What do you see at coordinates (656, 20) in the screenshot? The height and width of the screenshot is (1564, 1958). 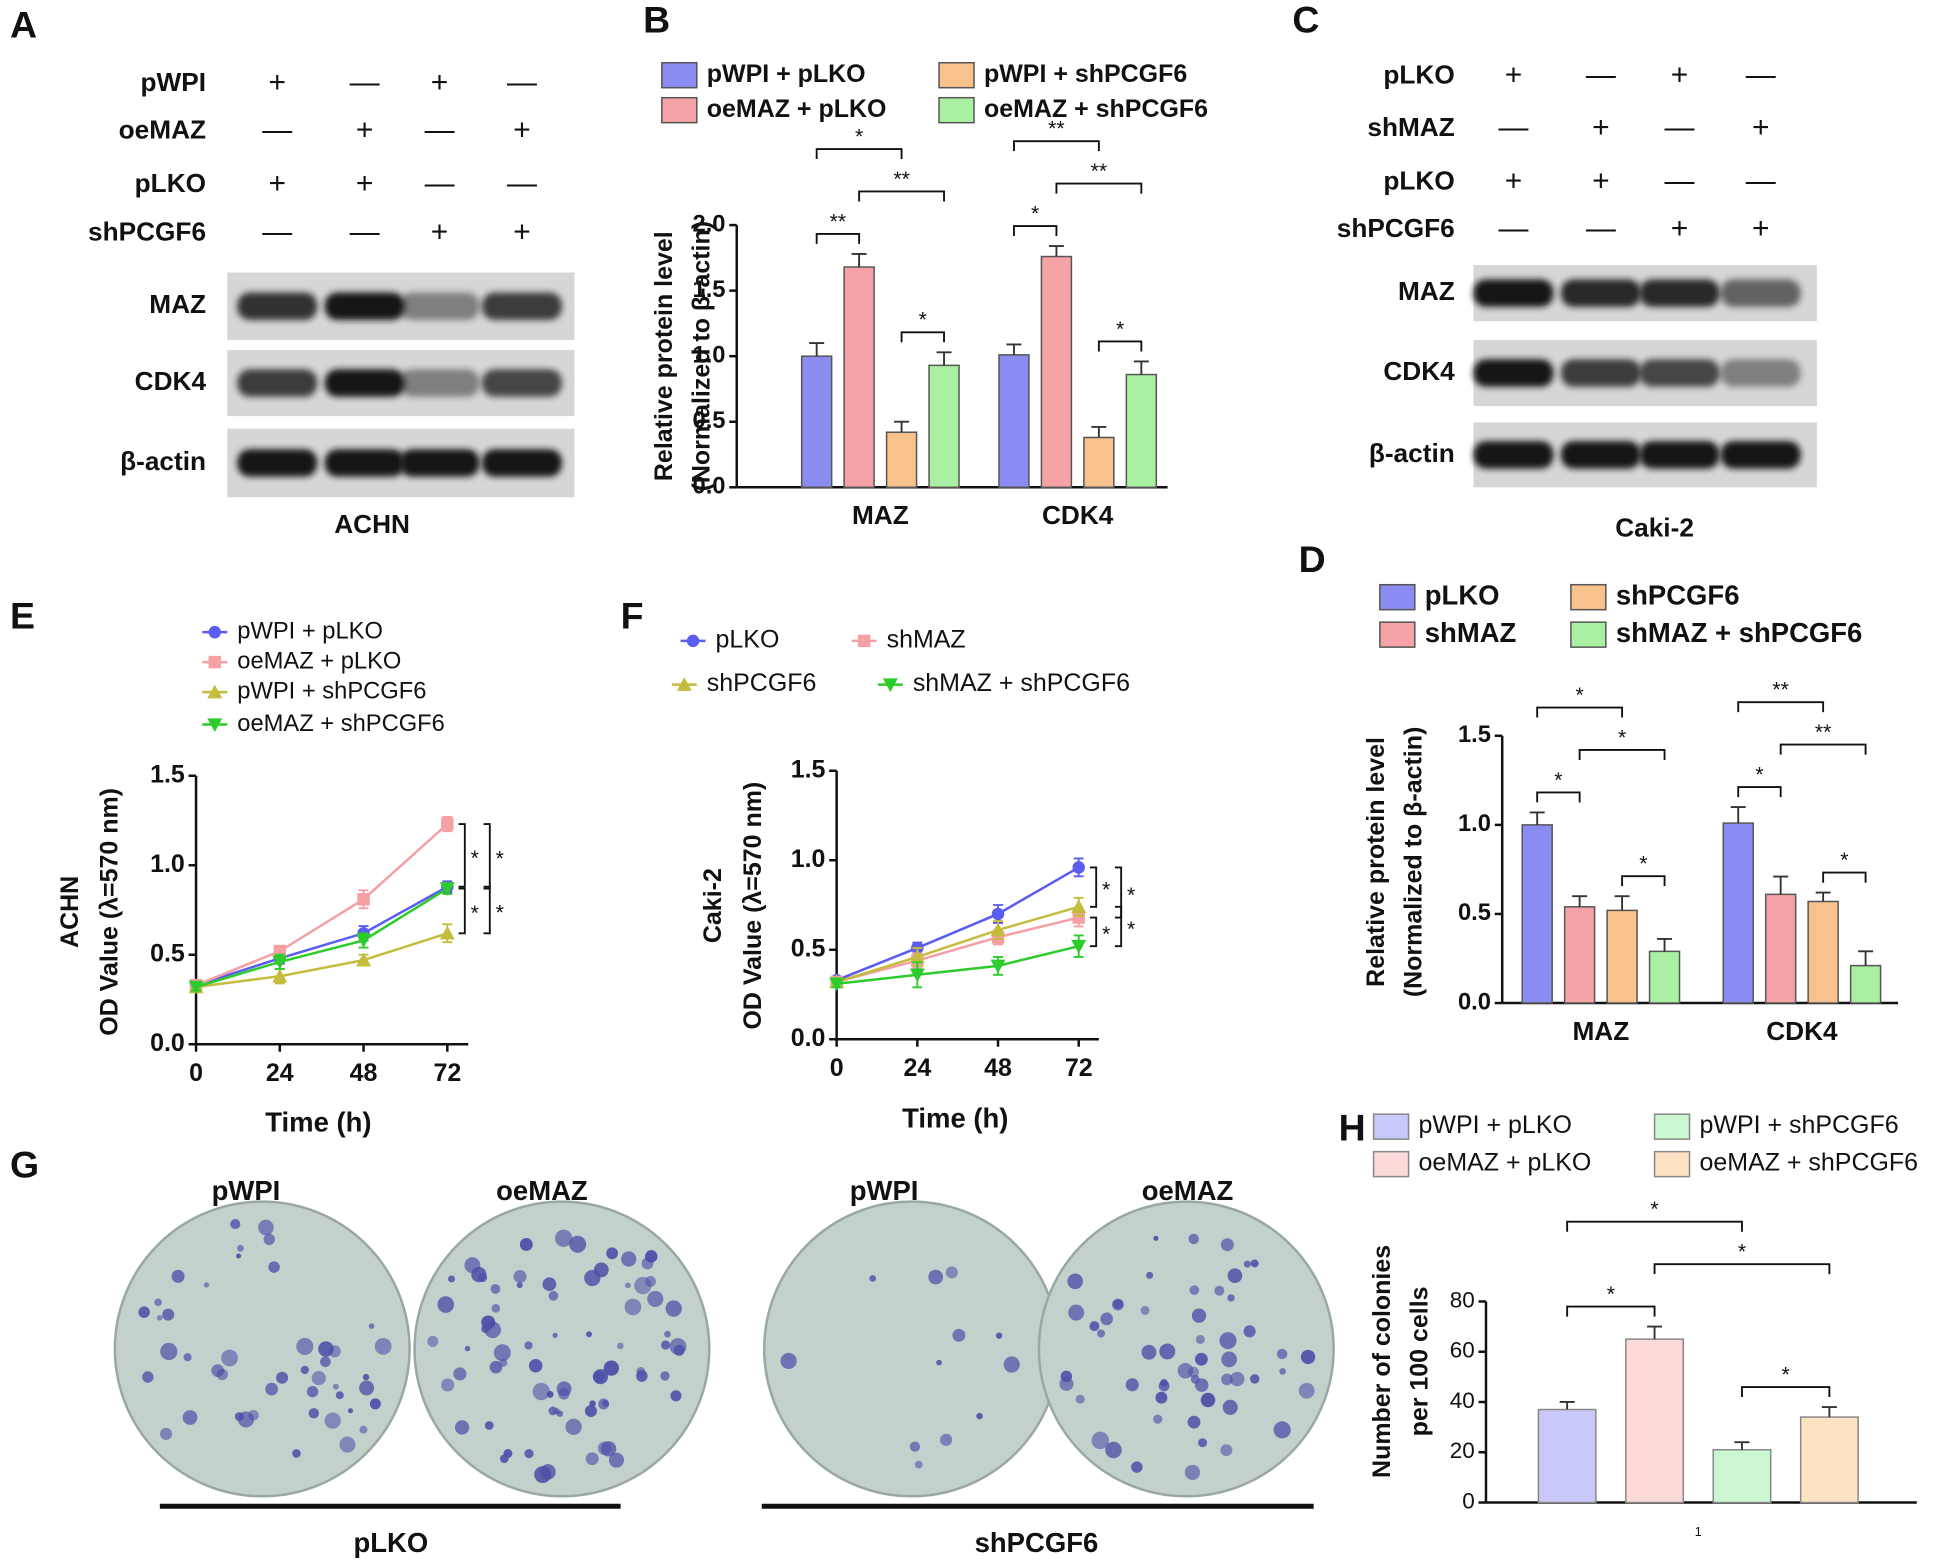 I see `panel-letter: B` at bounding box center [656, 20].